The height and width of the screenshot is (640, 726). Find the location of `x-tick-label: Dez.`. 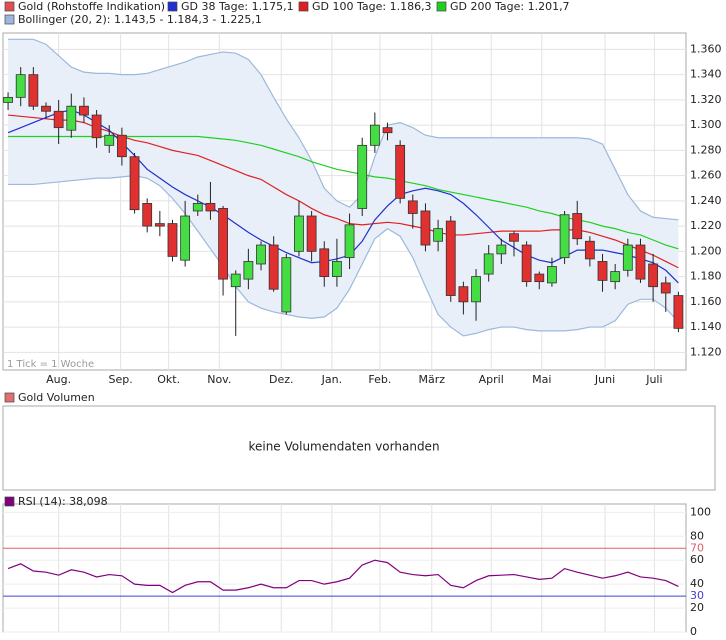

x-tick-label: Dez. is located at coordinates (281, 379).